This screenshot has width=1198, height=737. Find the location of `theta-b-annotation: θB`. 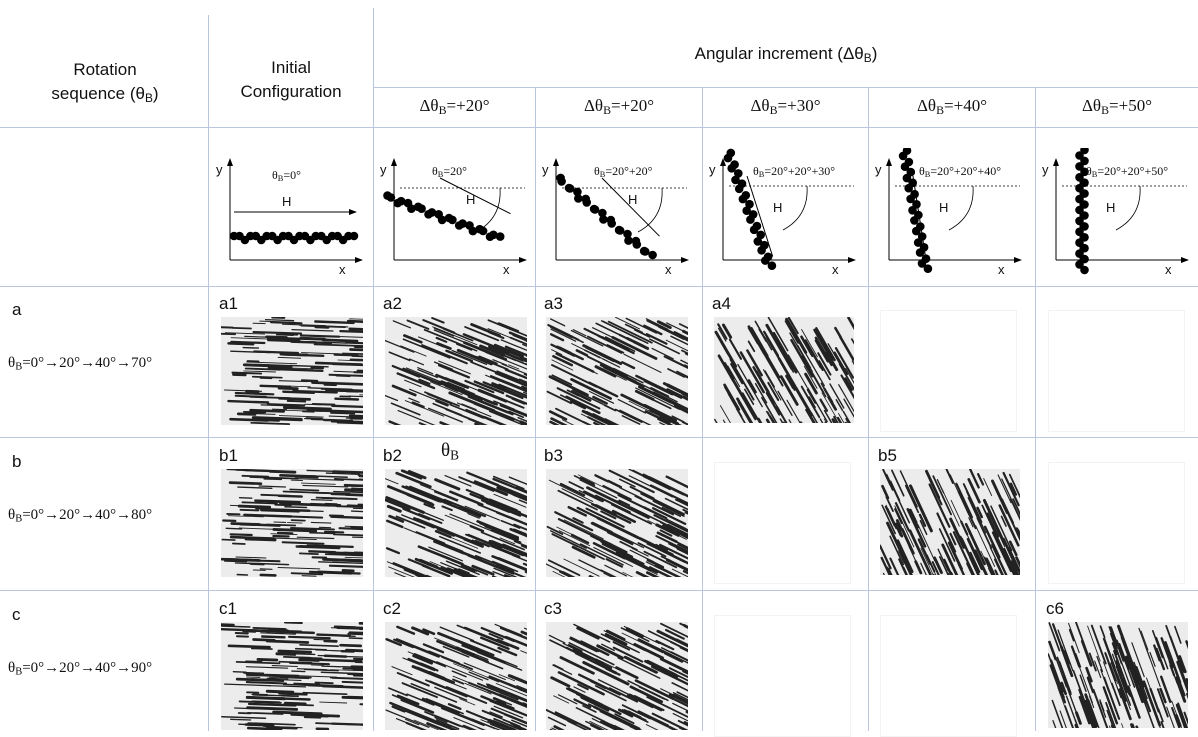

theta-b-annotation: θB is located at coordinates (450, 451).